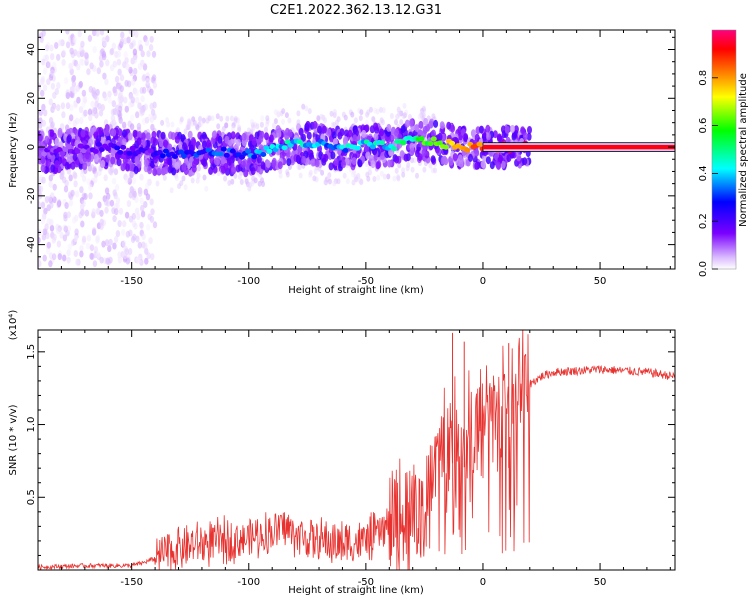  What do you see at coordinates (579, 147) in the screenshot?
I see `spectrogram-carrier` at bounding box center [579, 147].